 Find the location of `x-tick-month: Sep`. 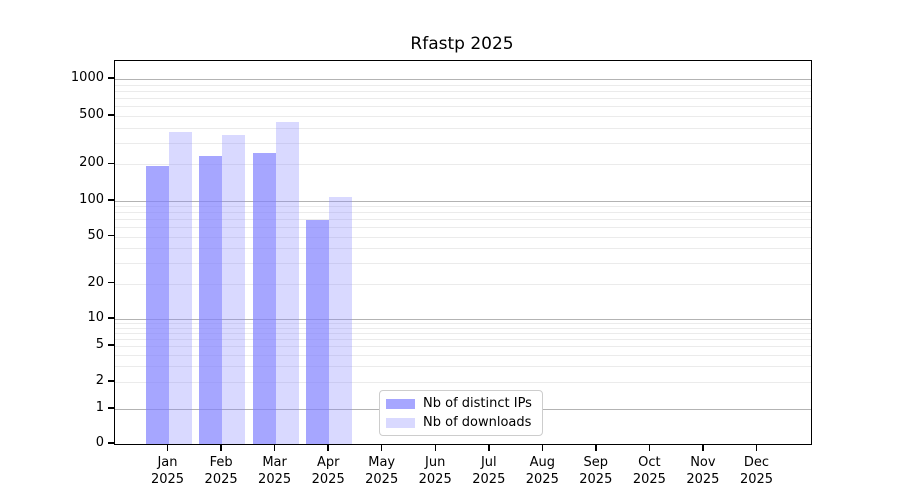

x-tick-month: Sep is located at coordinates (596, 462).